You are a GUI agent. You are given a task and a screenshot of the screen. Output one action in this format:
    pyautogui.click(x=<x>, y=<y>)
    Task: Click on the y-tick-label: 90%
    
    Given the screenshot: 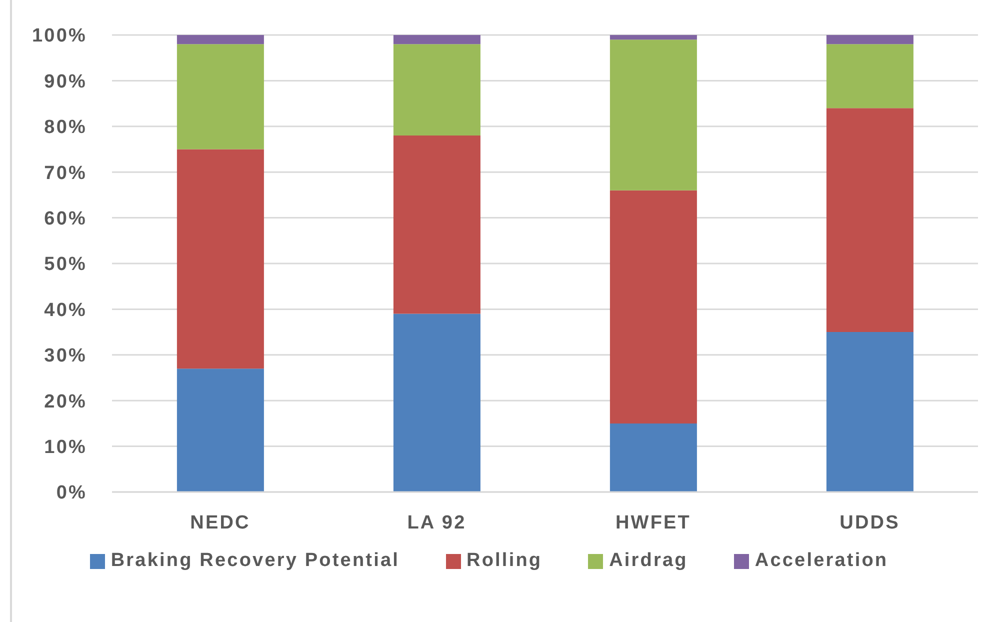 What is the action you would take?
    pyautogui.click(x=65, y=81)
    